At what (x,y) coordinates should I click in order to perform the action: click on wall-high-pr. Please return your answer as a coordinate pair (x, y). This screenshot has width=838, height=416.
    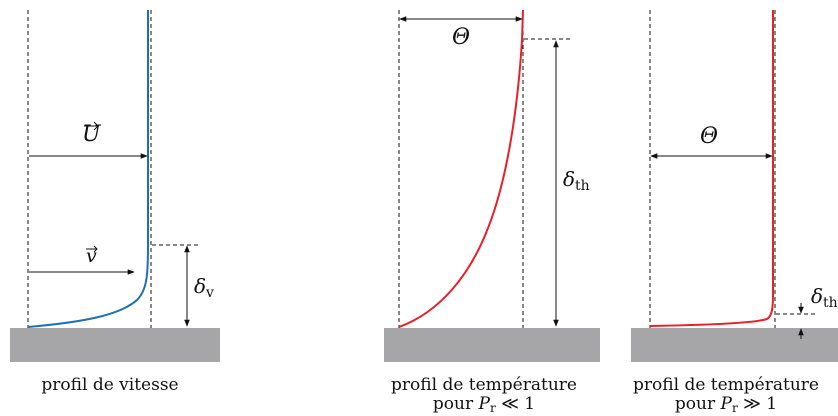
    Looking at the image, I should click on (734, 345).